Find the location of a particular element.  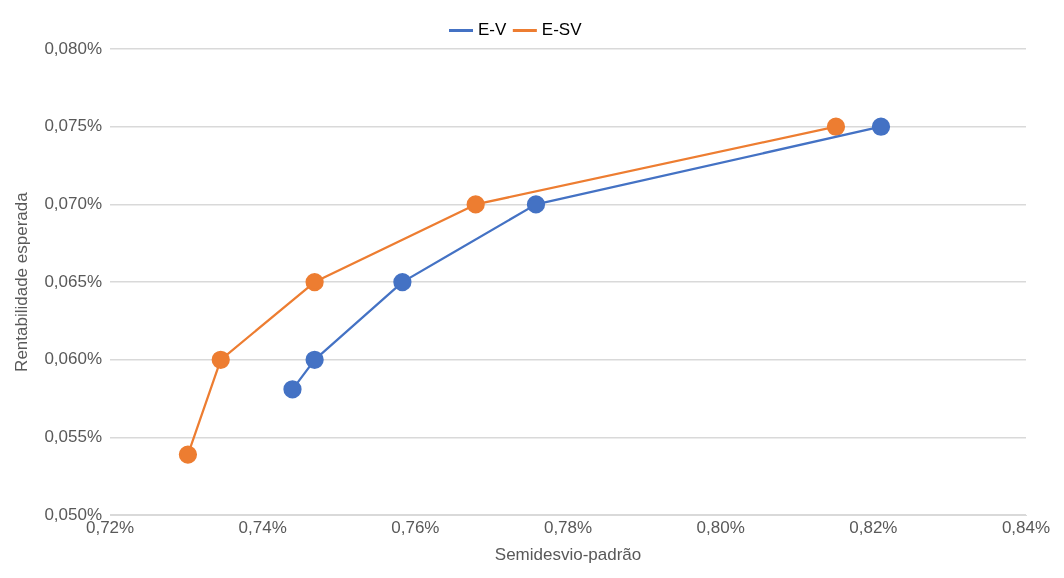

x-tick-label: 0,78% is located at coordinates (568, 528).